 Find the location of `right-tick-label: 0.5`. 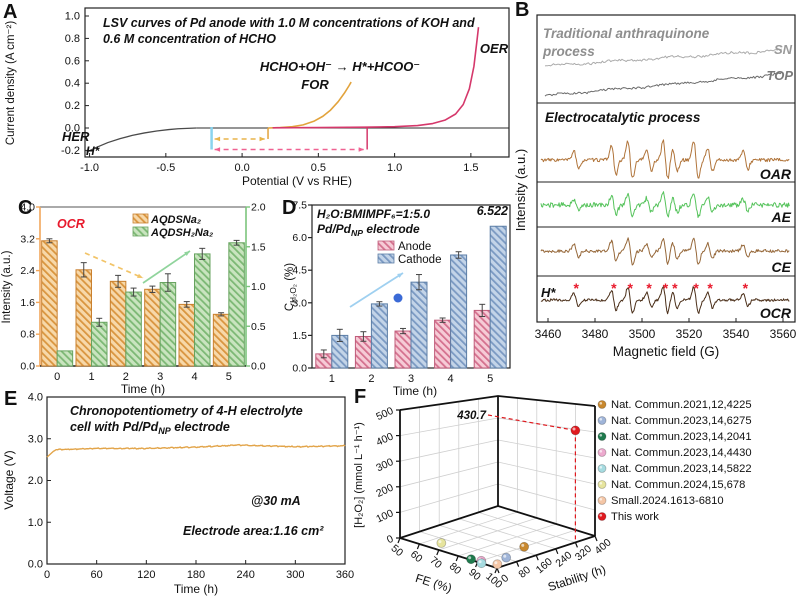

right-tick-label: 0.5 is located at coordinates (258, 327).